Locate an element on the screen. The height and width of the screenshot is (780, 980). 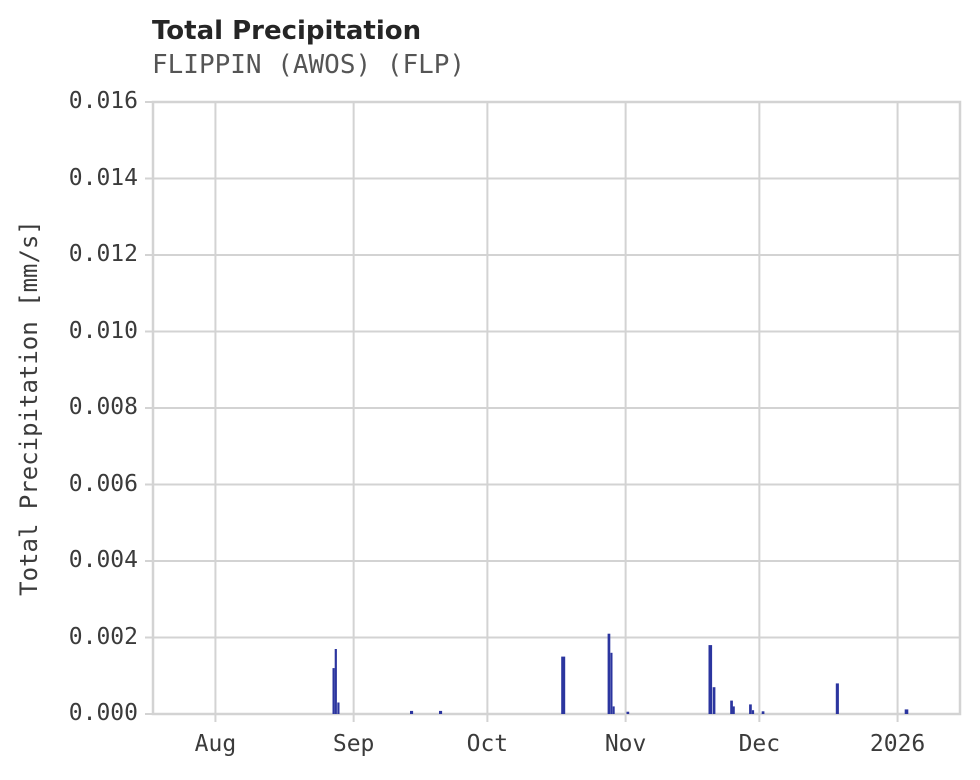
x-tick-label: Aug is located at coordinates (215, 744).